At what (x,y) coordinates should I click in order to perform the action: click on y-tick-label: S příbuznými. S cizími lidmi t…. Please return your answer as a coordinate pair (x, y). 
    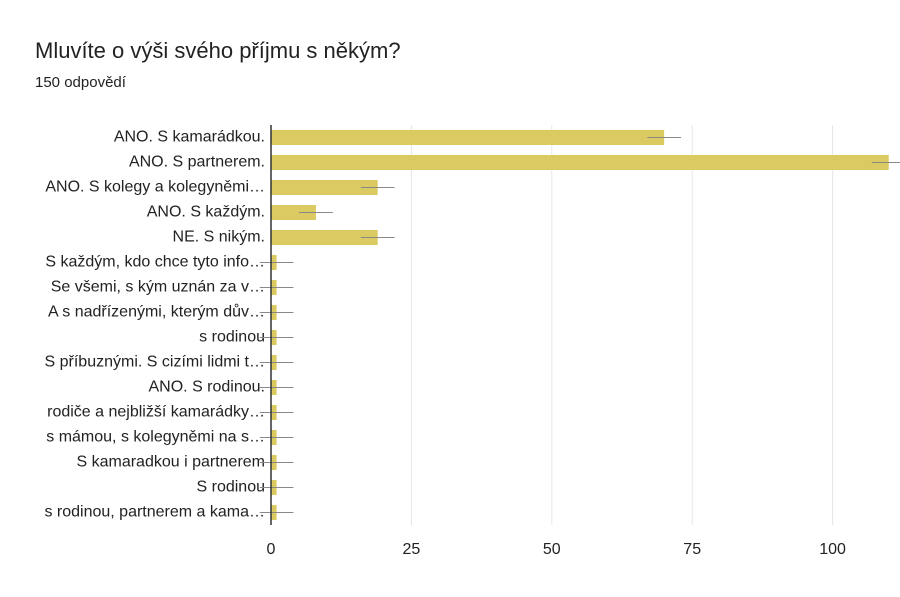
    Looking at the image, I should click on (155, 362).